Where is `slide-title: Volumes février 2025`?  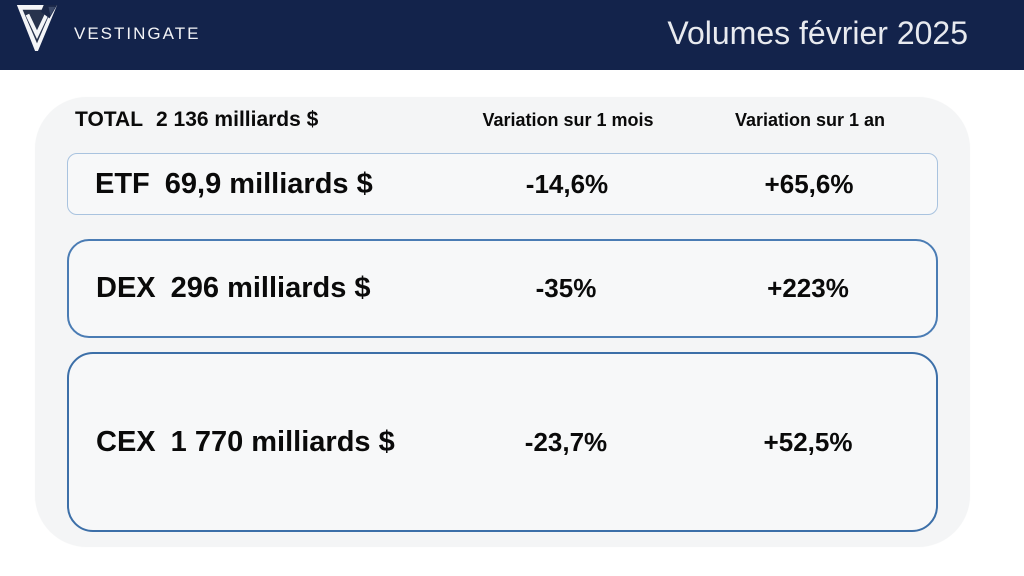
slide-title: Volumes février 2025 is located at coordinates (817, 32).